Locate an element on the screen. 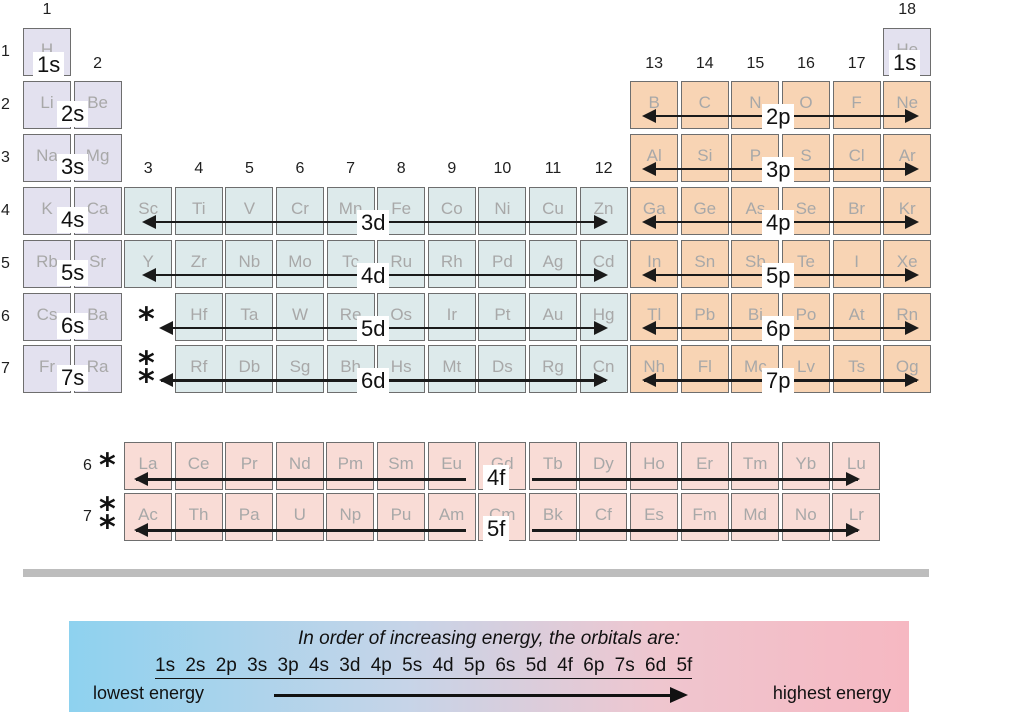 Image resolution: width=1024 pixels, height=713 pixels. element-symbol: Mc is located at coordinates (755, 367).